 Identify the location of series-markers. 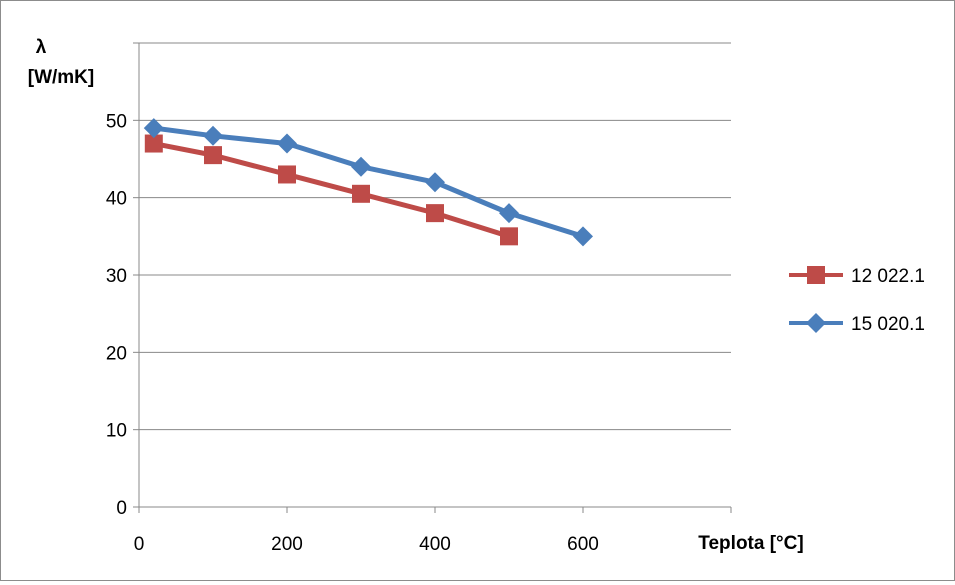
(368, 182).